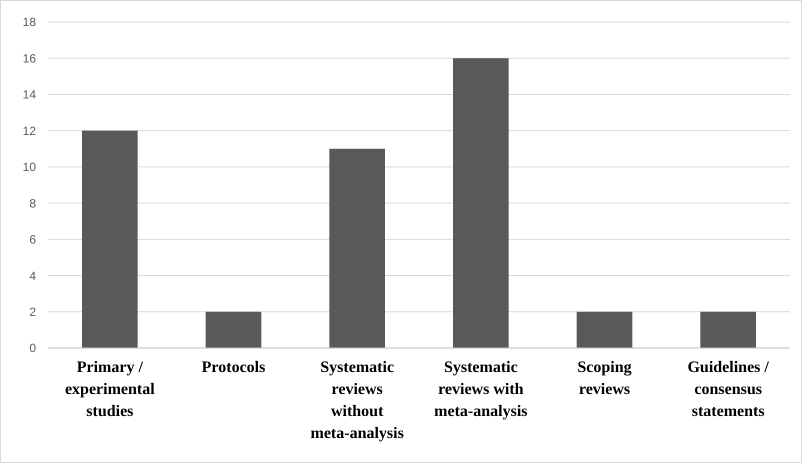 Image resolution: width=802 pixels, height=463 pixels. I want to click on x-tick-label: Primary / experimental studies, so click(110, 389).